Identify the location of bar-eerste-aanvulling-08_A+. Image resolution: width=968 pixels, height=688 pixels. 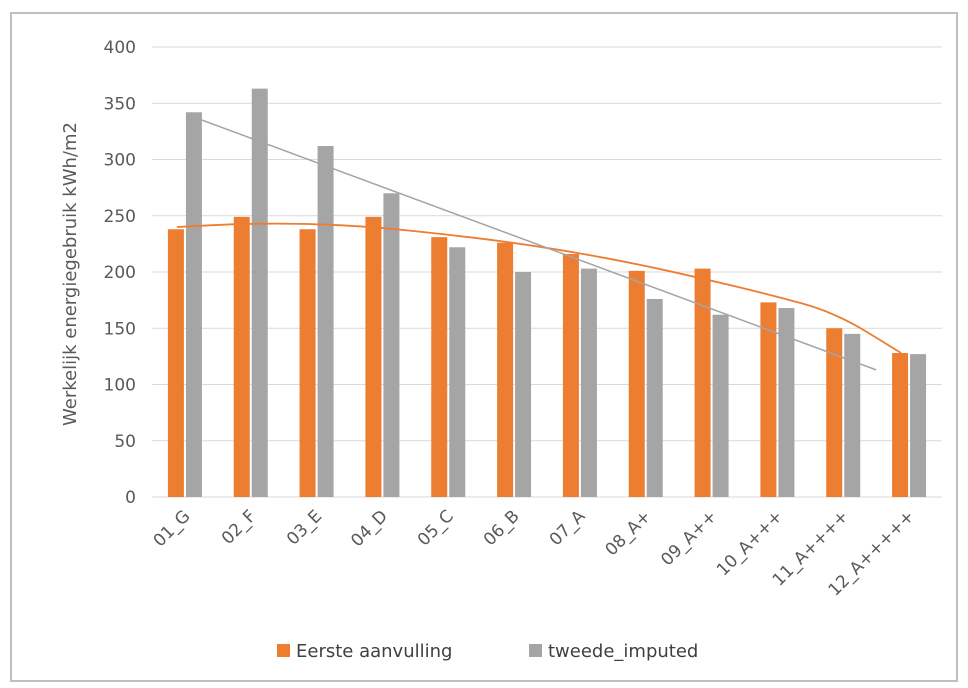
(636, 383).